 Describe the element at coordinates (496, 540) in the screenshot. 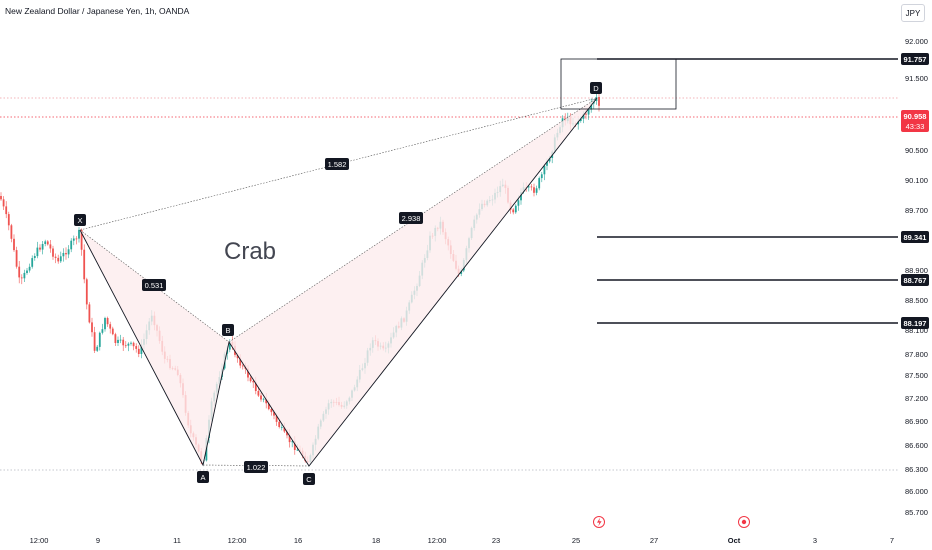

I see `time-tick-label: 23` at that location.